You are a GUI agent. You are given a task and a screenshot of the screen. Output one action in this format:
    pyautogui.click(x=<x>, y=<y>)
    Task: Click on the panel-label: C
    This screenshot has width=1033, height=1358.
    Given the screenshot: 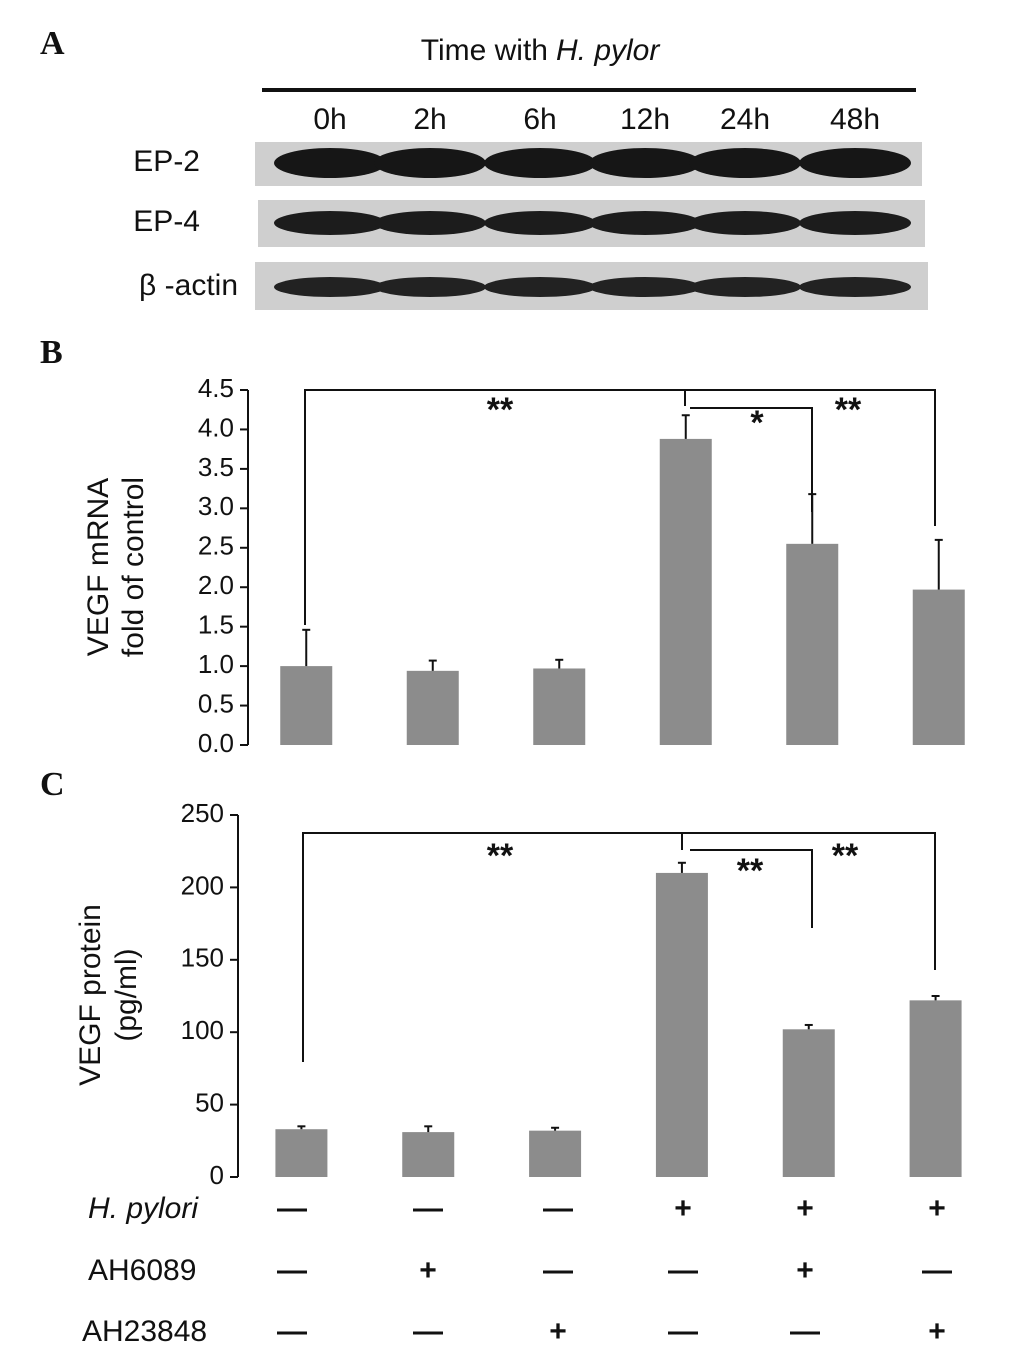 What is the action you would take?
    pyautogui.click(x=52, y=784)
    